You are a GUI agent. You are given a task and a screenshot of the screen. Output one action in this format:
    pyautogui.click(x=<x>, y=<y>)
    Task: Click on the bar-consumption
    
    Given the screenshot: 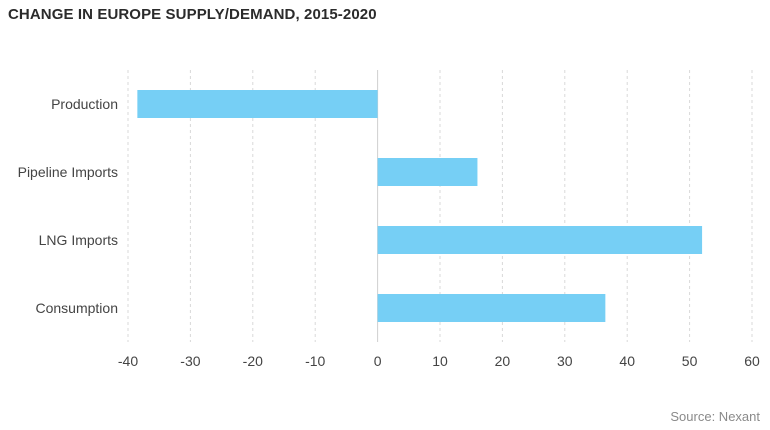 What is the action you would take?
    pyautogui.click(x=491, y=308)
    